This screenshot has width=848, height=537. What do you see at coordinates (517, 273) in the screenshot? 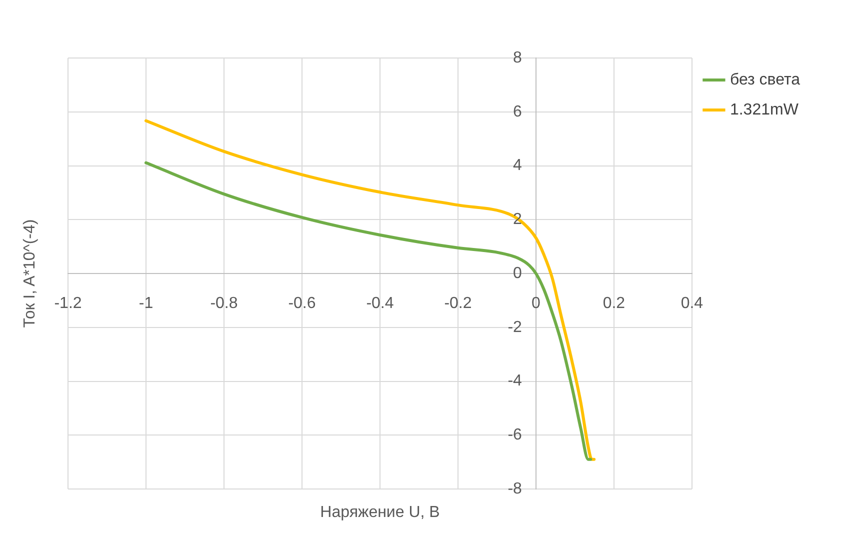
I see `y-tick-label: 0` at bounding box center [517, 273].